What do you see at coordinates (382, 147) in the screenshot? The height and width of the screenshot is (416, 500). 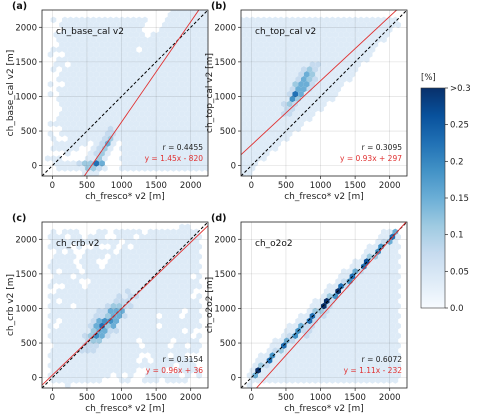 I see `correlation-text: r = 0.3095` at bounding box center [382, 147].